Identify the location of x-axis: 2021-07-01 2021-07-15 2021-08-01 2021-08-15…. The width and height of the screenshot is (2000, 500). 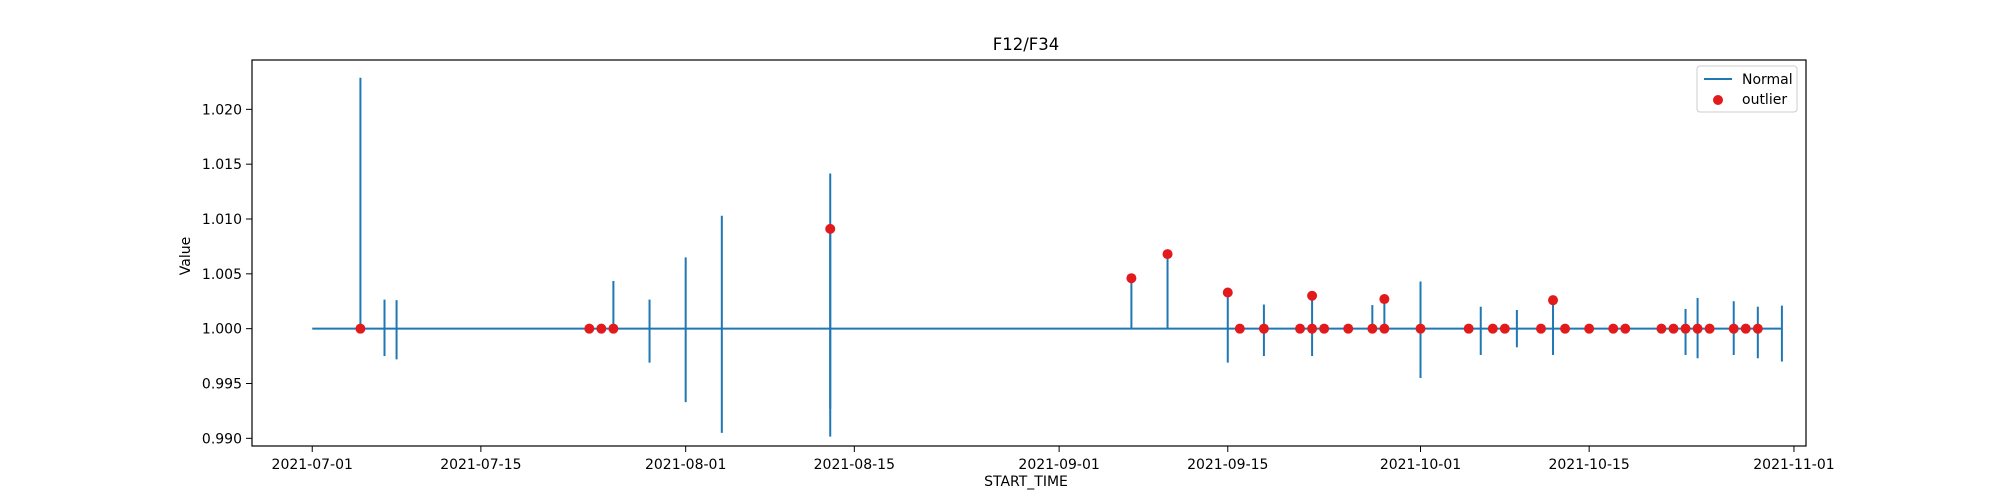
(1053, 459).